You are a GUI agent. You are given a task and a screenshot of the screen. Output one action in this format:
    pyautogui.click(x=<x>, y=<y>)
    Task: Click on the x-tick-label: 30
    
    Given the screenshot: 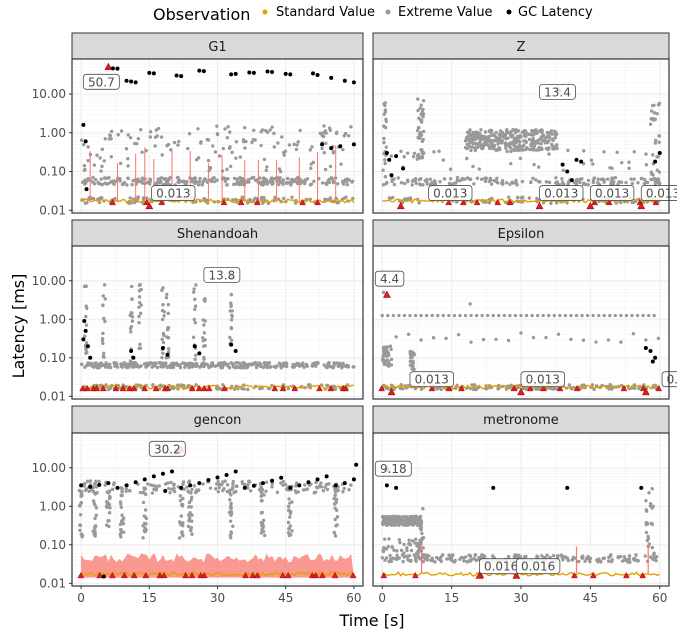 What is the action you would take?
    pyautogui.click(x=520, y=598)
    